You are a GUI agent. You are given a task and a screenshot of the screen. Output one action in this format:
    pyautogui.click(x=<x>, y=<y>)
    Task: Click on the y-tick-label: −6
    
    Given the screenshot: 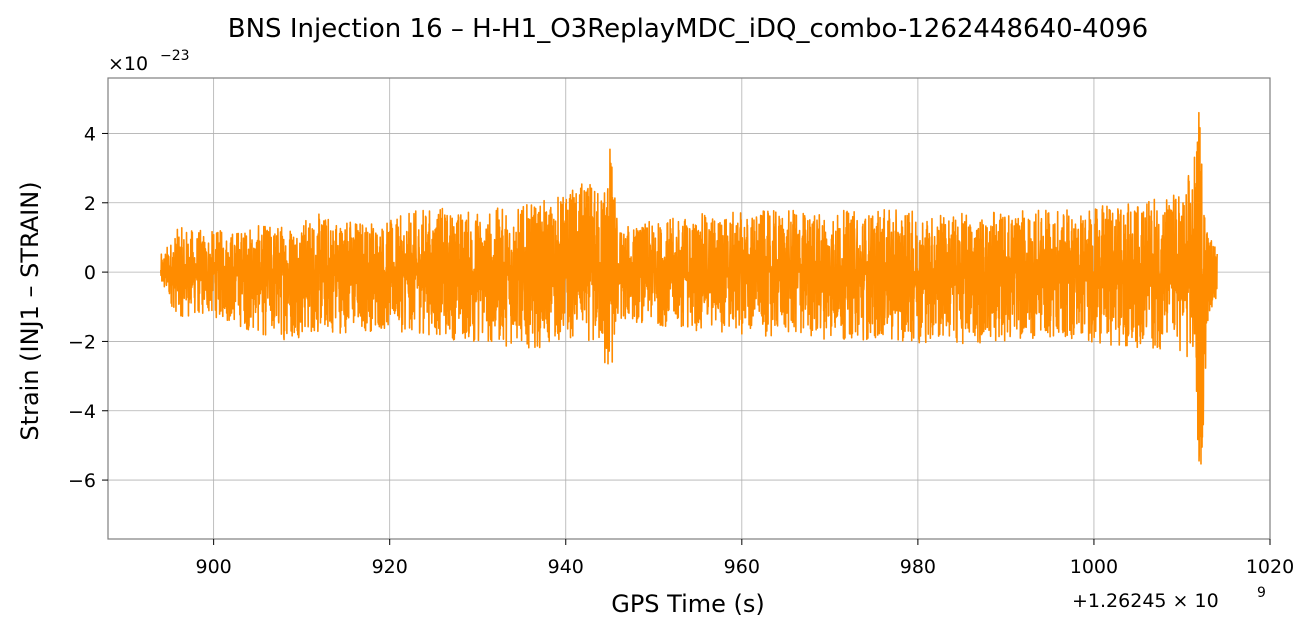 What is the action you would take?
    pyautogui.click(x=82, y=481)
    